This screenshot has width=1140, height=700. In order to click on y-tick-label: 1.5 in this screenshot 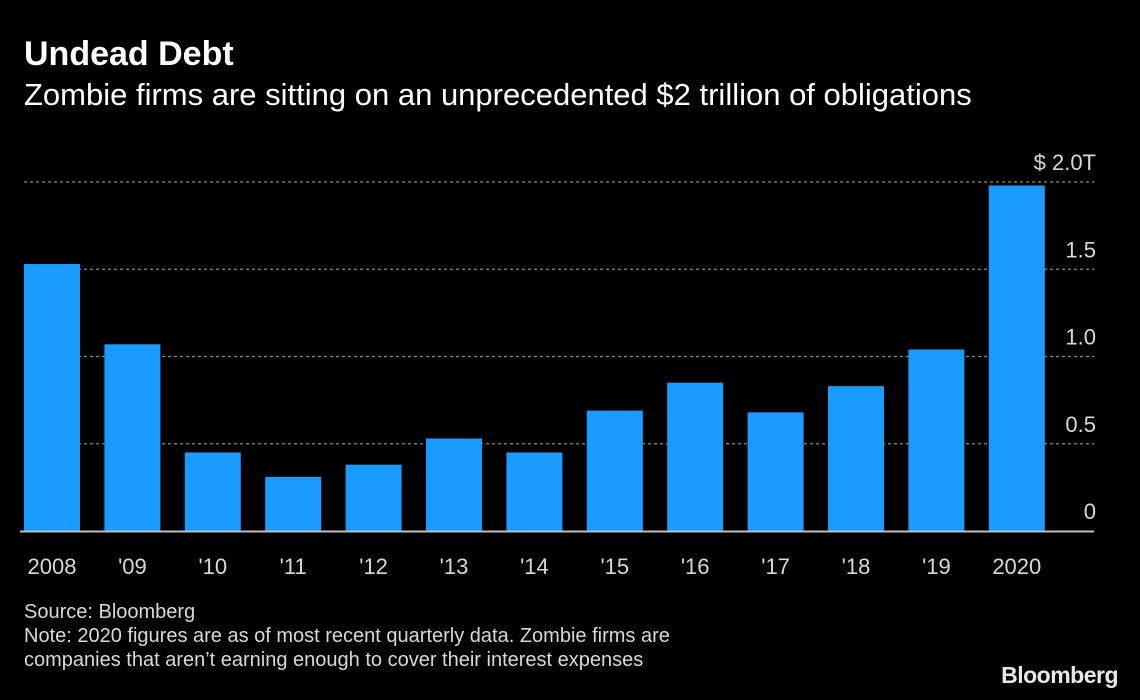, I will do `click(1080, 249)`.